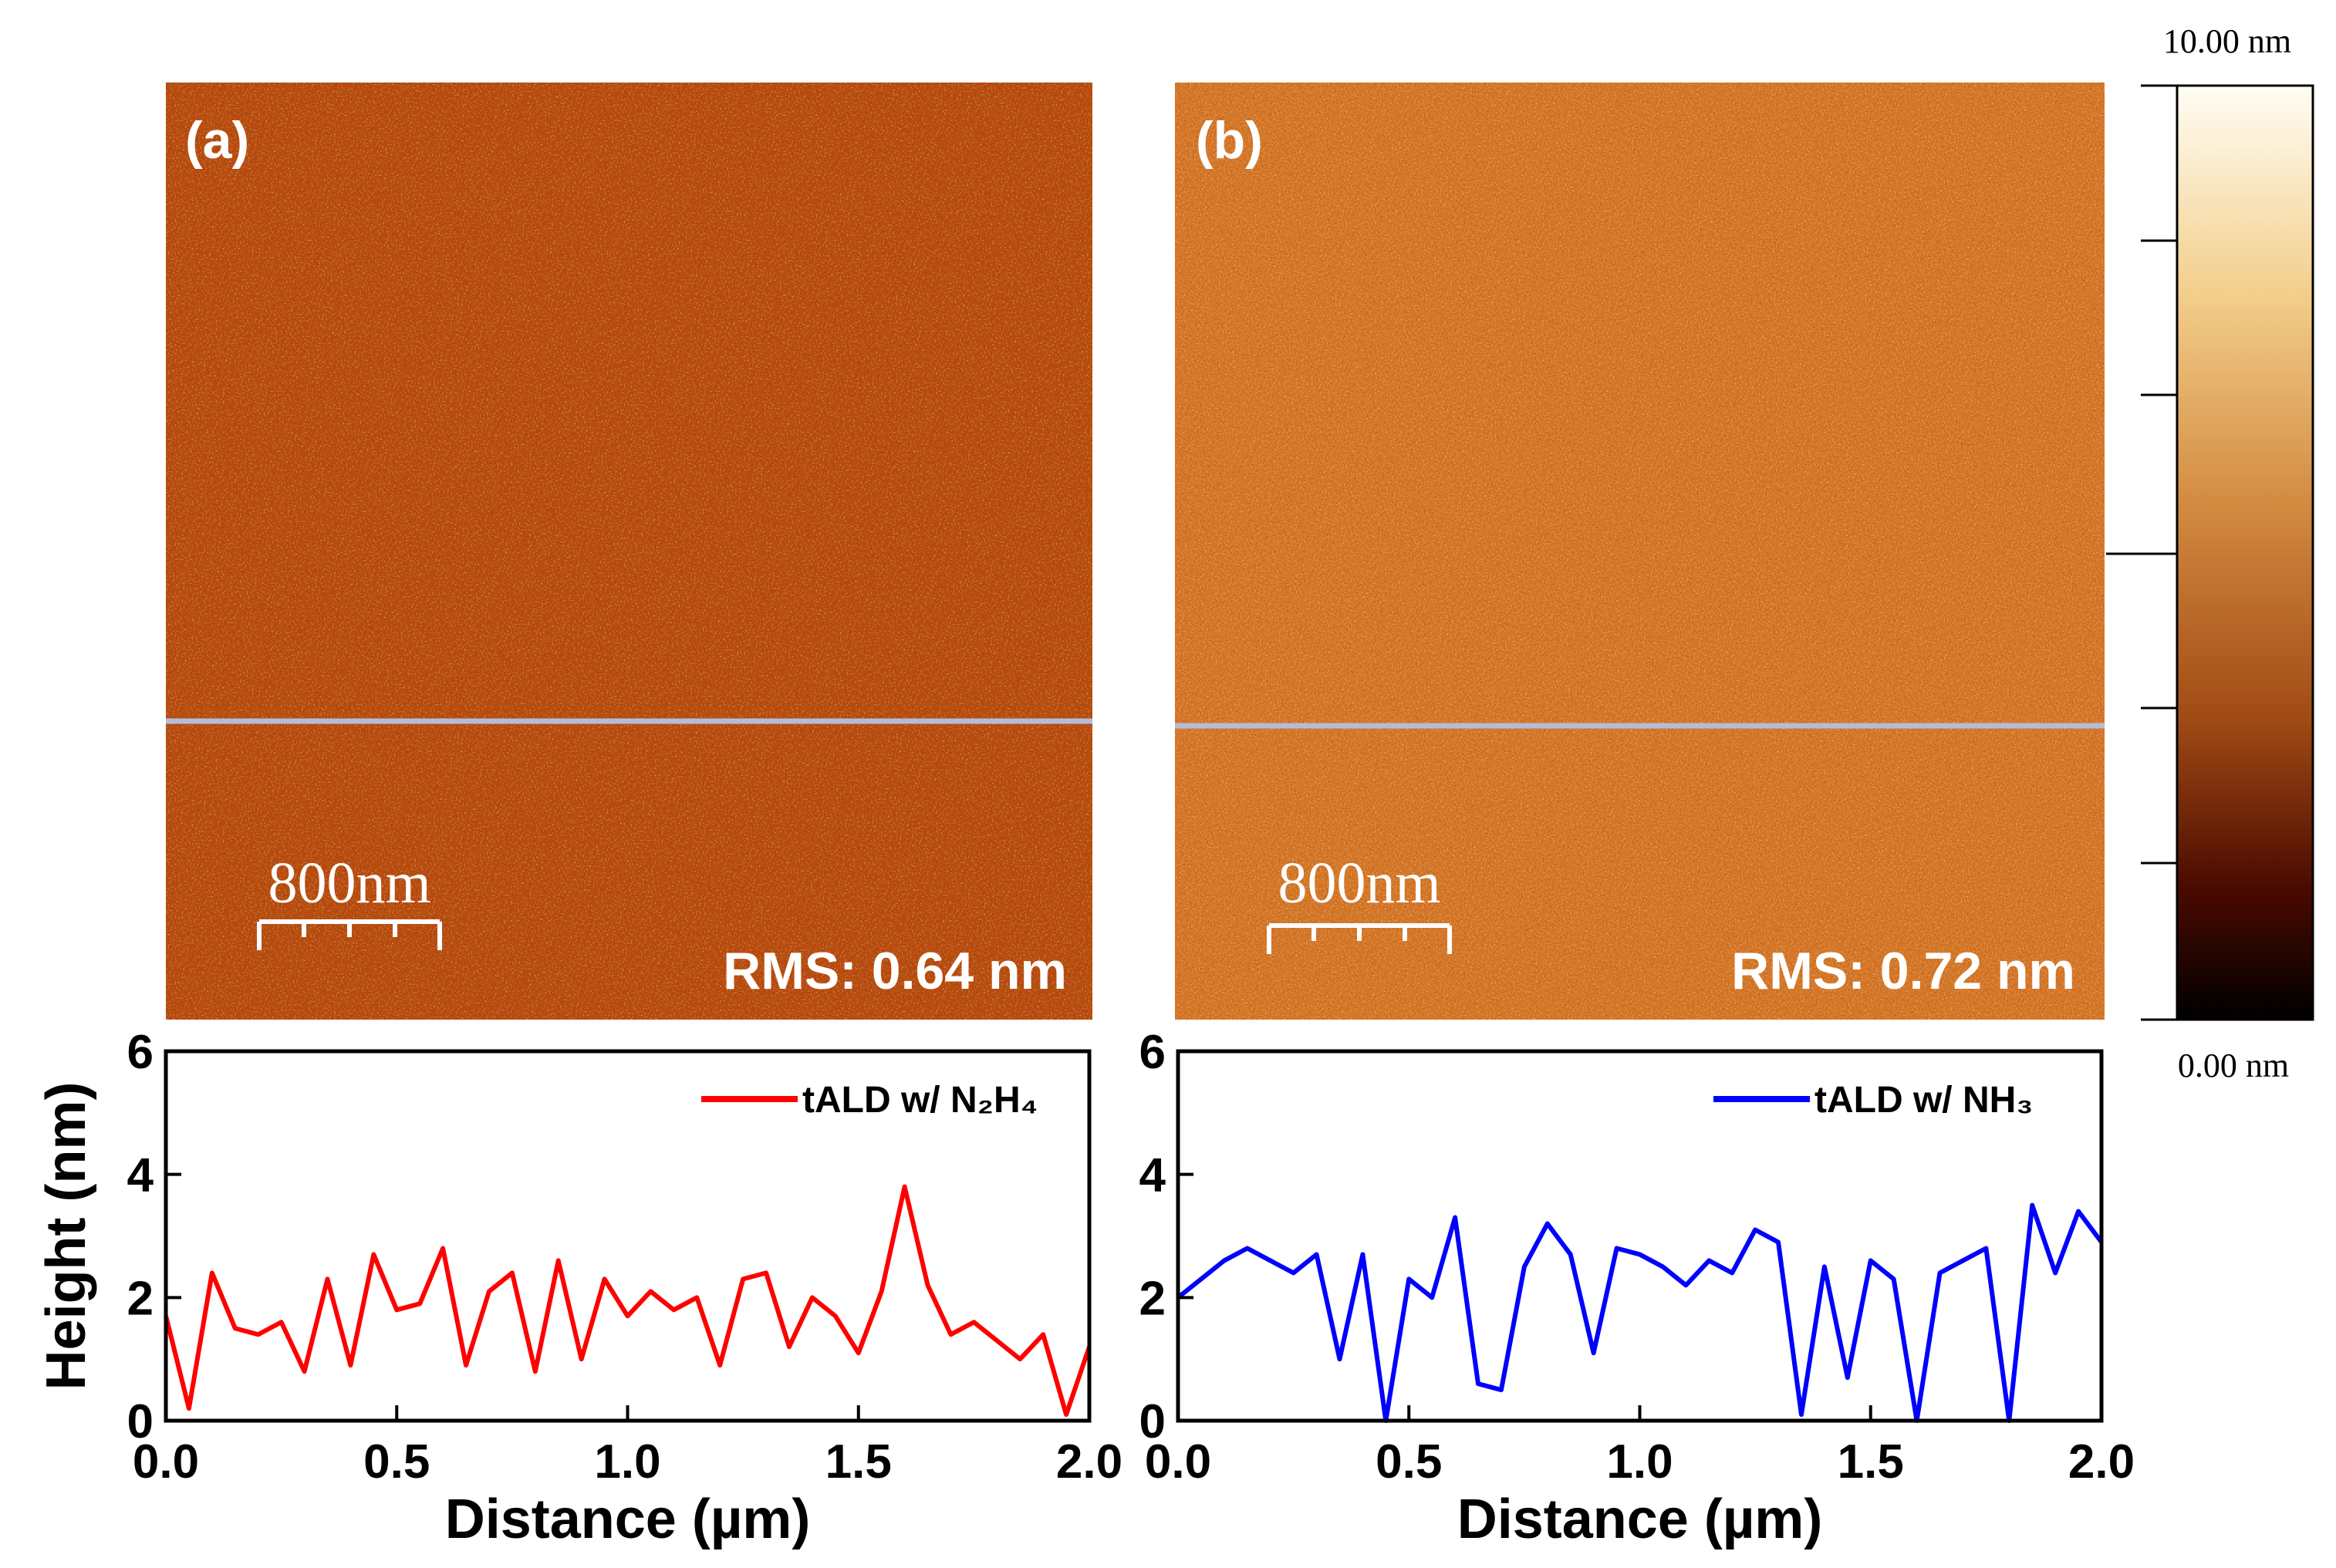  I want to click on rms-label: RMS: 0.72 nm, so click(1903, 971).